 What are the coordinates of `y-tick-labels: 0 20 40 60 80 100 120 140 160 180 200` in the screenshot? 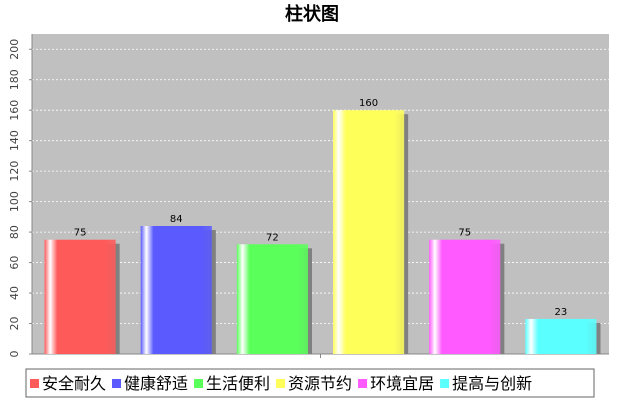 It's located at (20, 198).